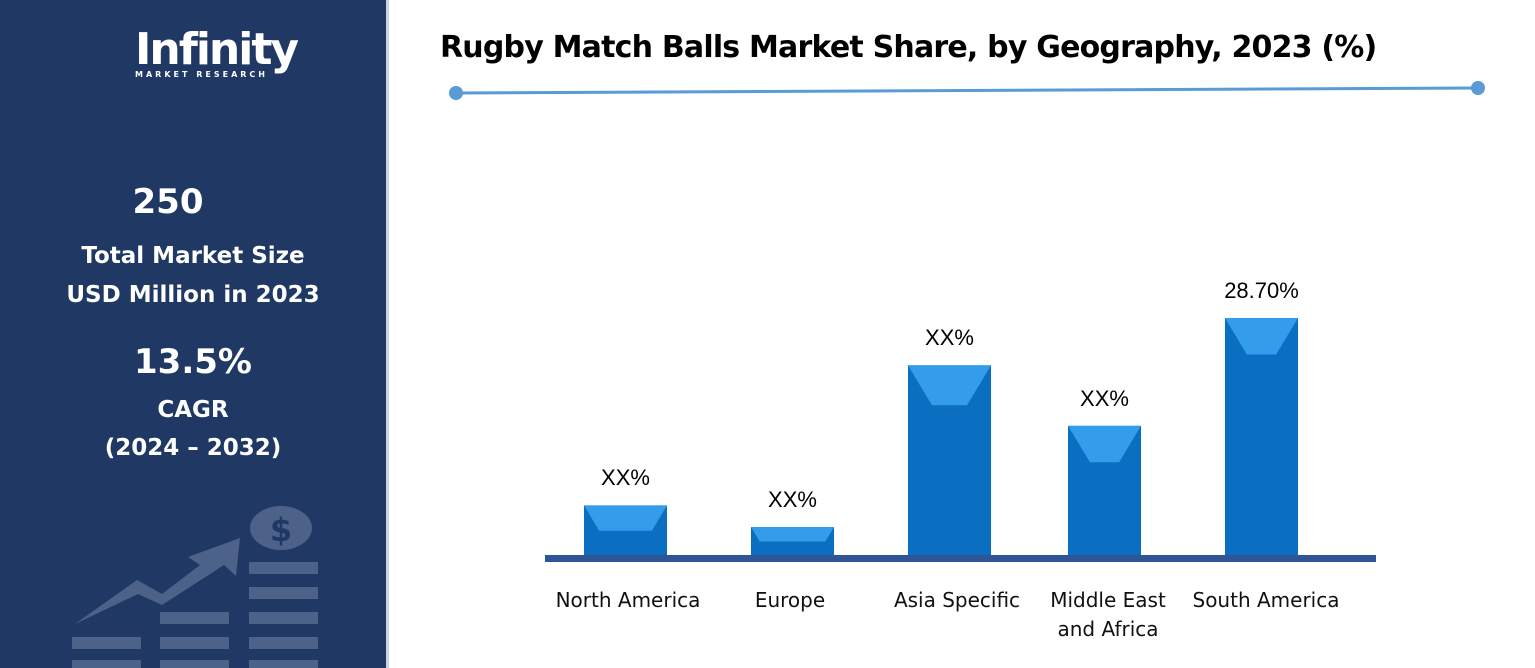  I want to click on title-line-start-dot, so click(456, 93).